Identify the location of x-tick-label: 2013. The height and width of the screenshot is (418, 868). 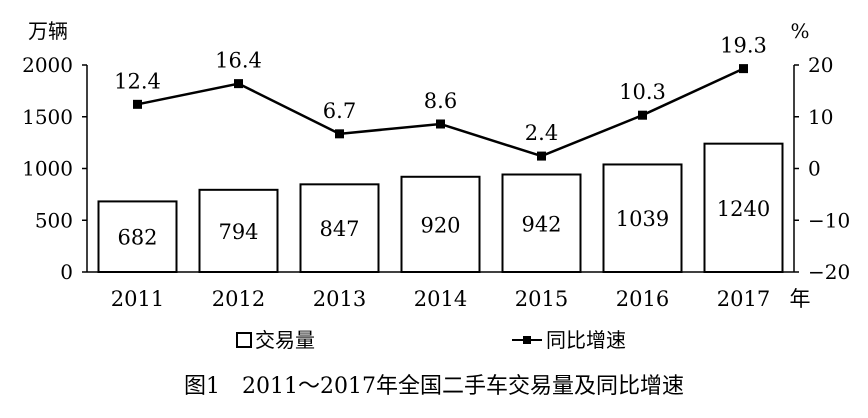
(339, 299).